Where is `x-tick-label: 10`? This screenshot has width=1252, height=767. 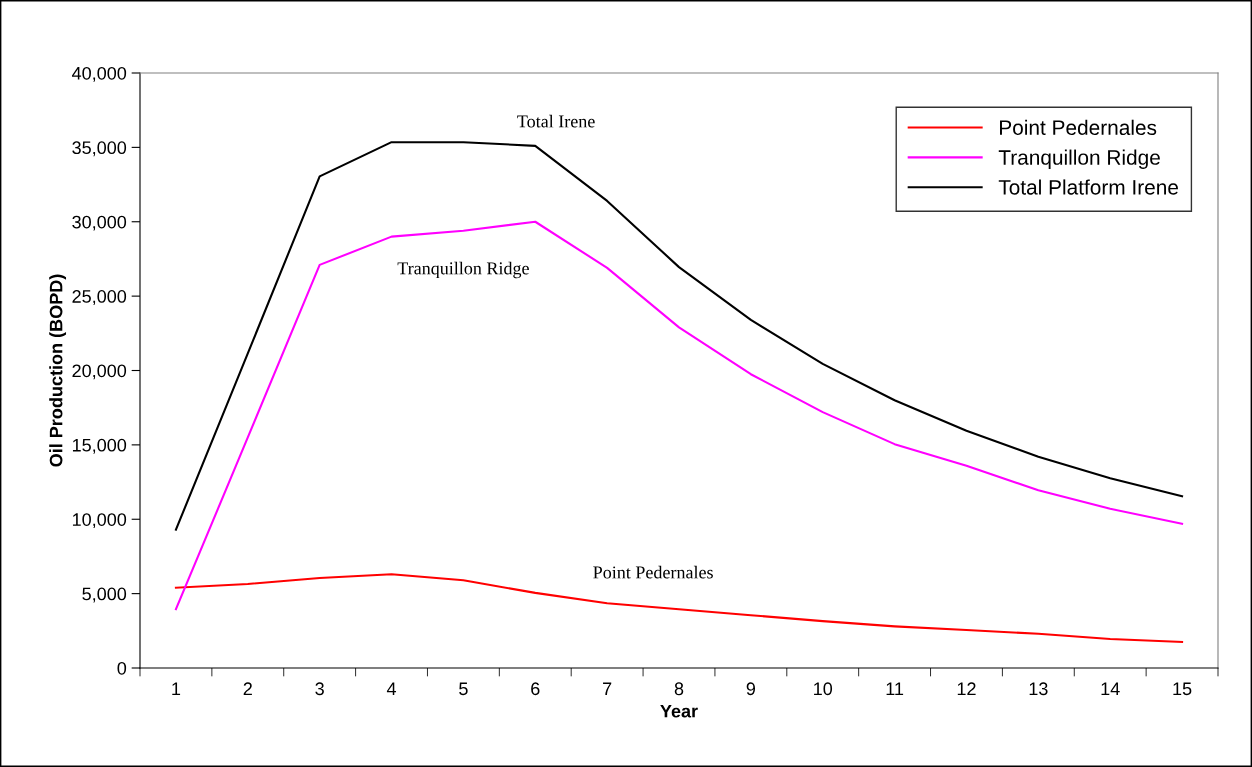
x-tick-label: 10 is located at coordinates (823, 689).